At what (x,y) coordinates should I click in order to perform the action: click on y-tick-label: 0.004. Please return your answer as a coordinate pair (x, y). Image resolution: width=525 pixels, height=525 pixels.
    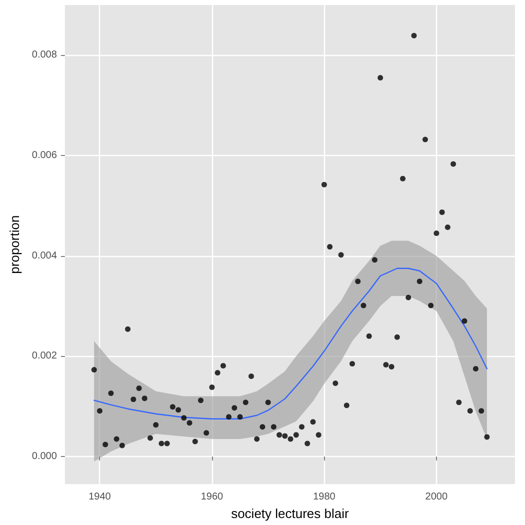
    Looking at the image, I should click on (45, 256).